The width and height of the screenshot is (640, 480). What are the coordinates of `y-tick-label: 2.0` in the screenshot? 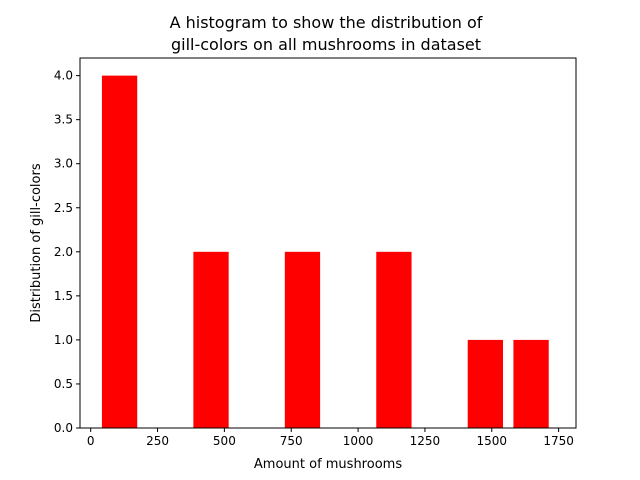 It's located at (63, 252).